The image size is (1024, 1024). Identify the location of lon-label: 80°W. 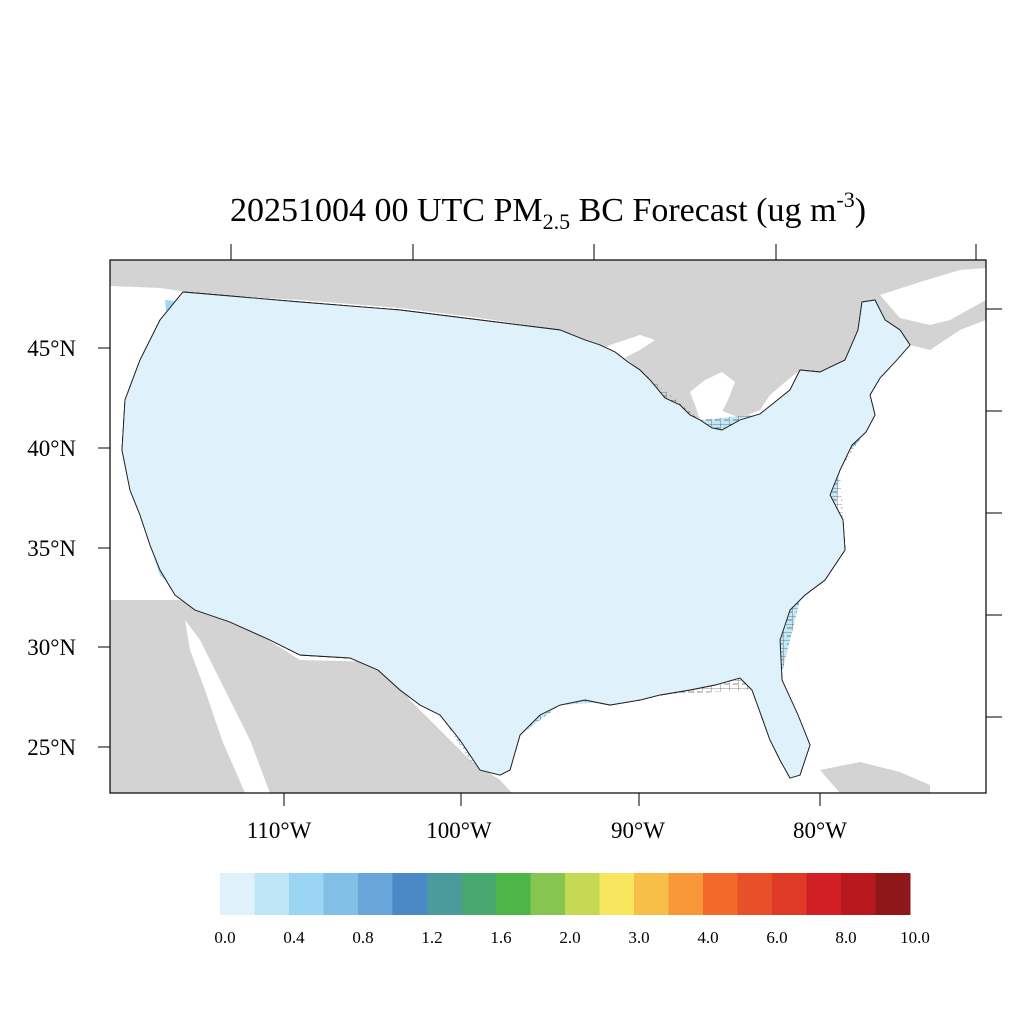
(820, 830).